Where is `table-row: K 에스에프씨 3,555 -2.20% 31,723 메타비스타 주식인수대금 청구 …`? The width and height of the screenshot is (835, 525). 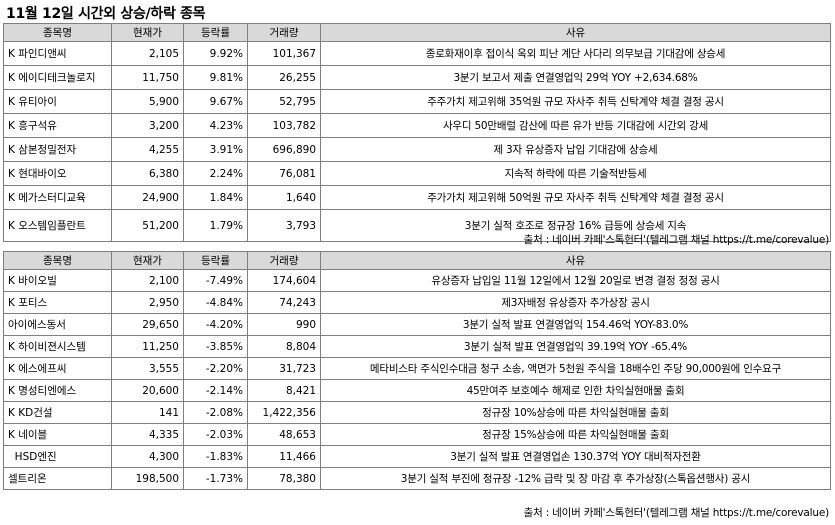 table-row: K 에스에프씨 3,555 -2.20% 31,723 메타비스타 주식인수대금 청구 … is located at coordinates (417, 368).